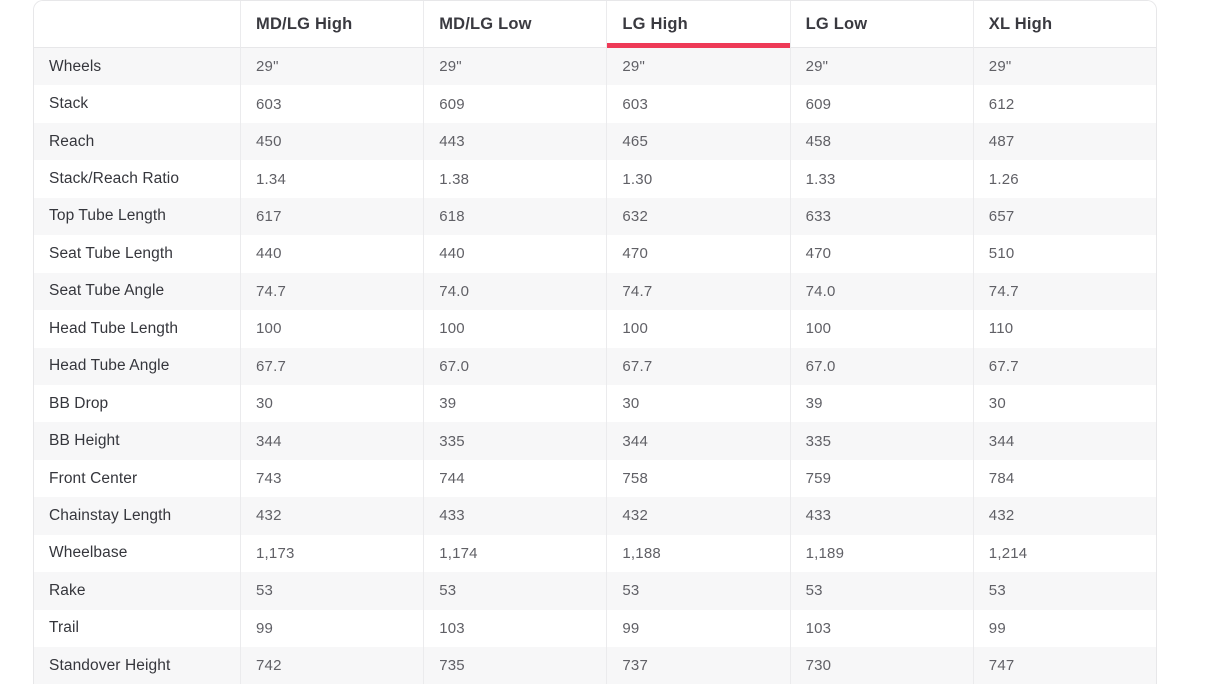  Describe the element at coordinates (836, 23) in the screenshot. I see `column-tab-label: LG Low` at that location.